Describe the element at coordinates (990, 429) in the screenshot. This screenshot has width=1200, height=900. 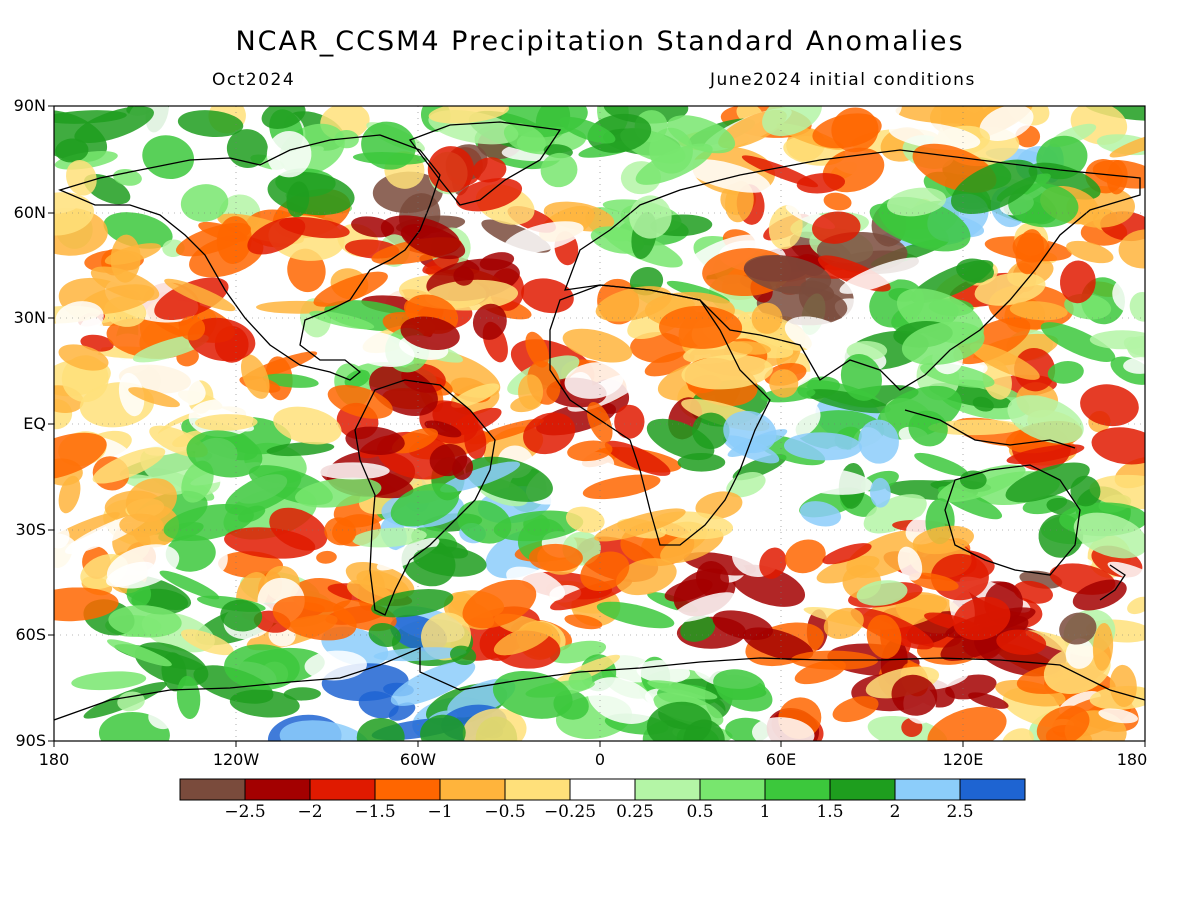
I see `maritime-continent-coast` at that location.